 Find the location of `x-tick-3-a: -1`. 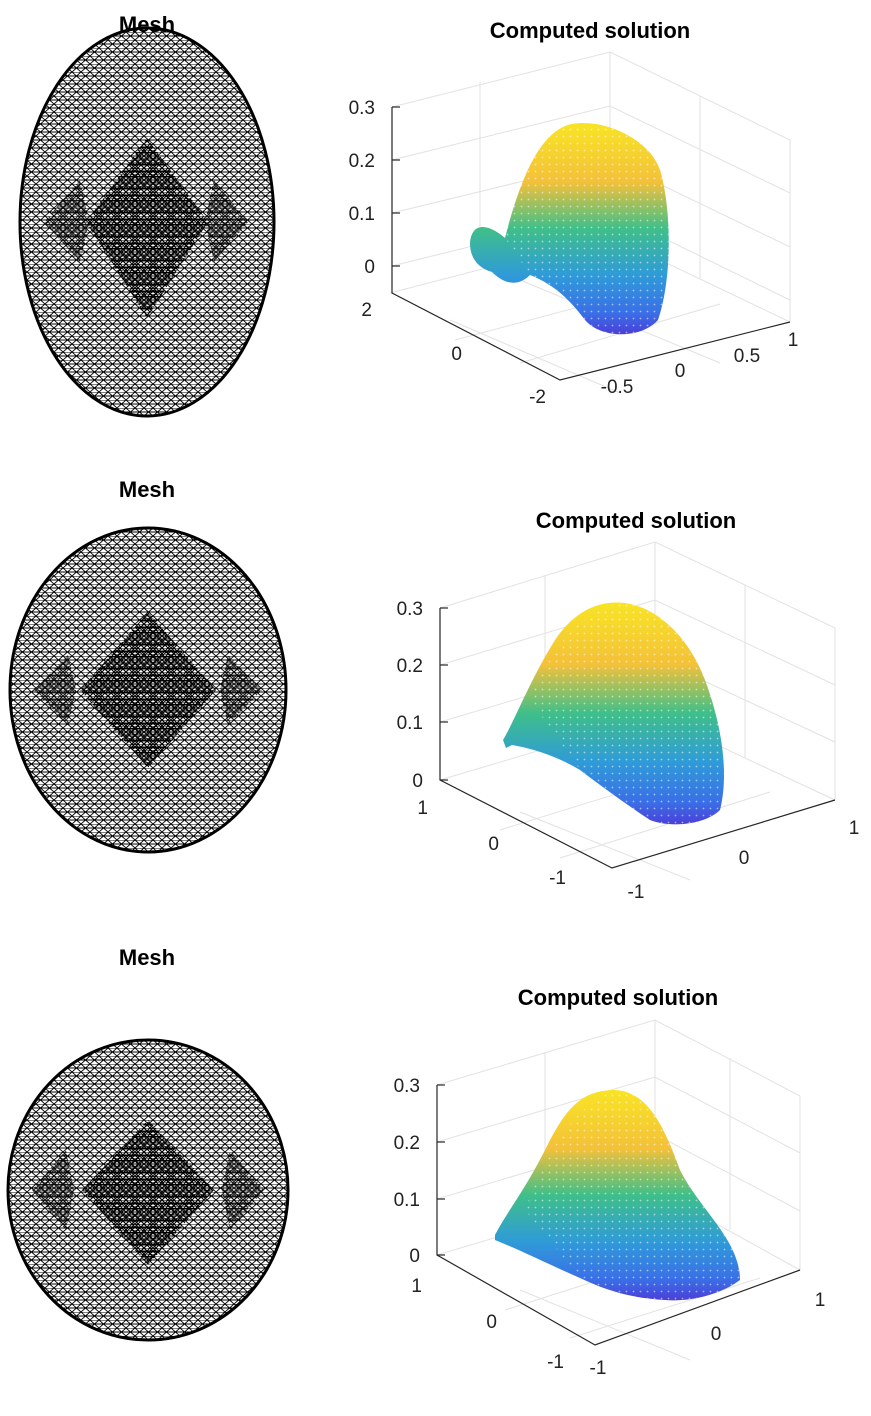

x-tick-3-a: -1 is located at coordinates (598, 1368).